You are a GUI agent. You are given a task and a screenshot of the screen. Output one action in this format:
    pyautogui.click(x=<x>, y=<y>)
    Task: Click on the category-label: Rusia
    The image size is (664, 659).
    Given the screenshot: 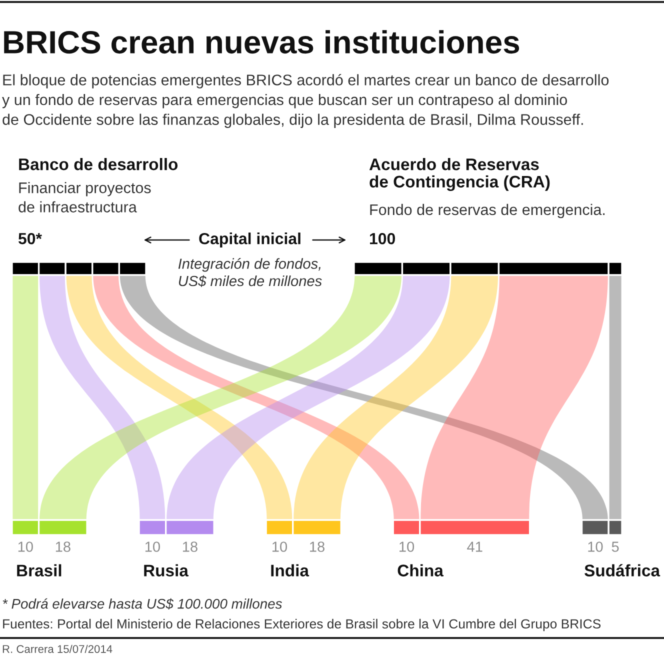 What is the action you would take?
    pyautogui.click(x=166, y=570)
    